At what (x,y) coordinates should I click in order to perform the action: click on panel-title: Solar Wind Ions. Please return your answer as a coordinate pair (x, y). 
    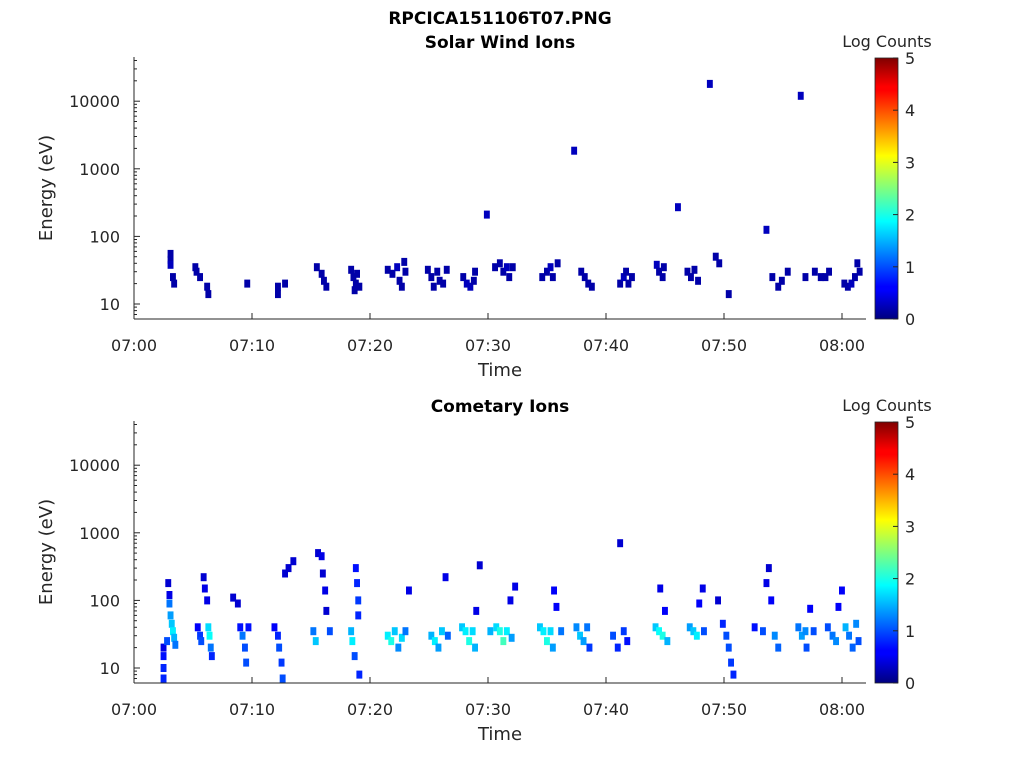
    Looking at the image, I should click on (500, 43).